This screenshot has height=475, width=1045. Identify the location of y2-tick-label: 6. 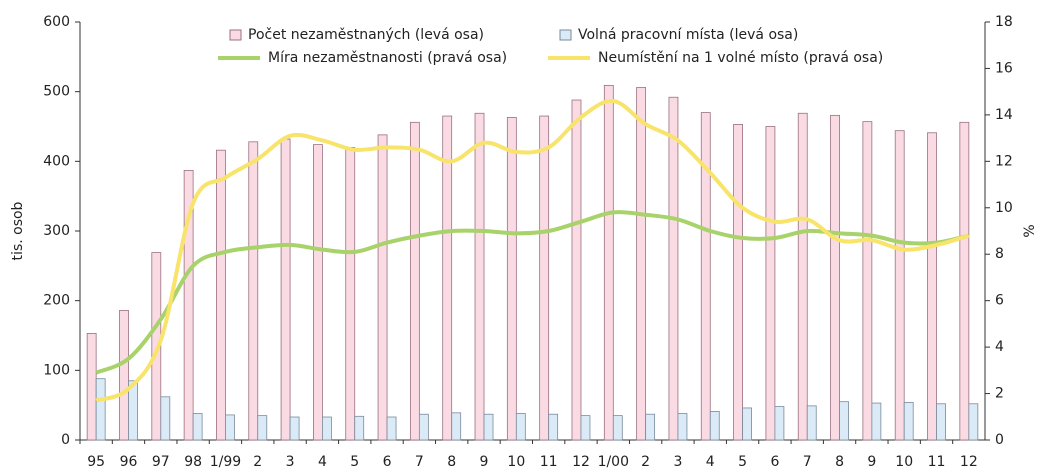
(999, 301).